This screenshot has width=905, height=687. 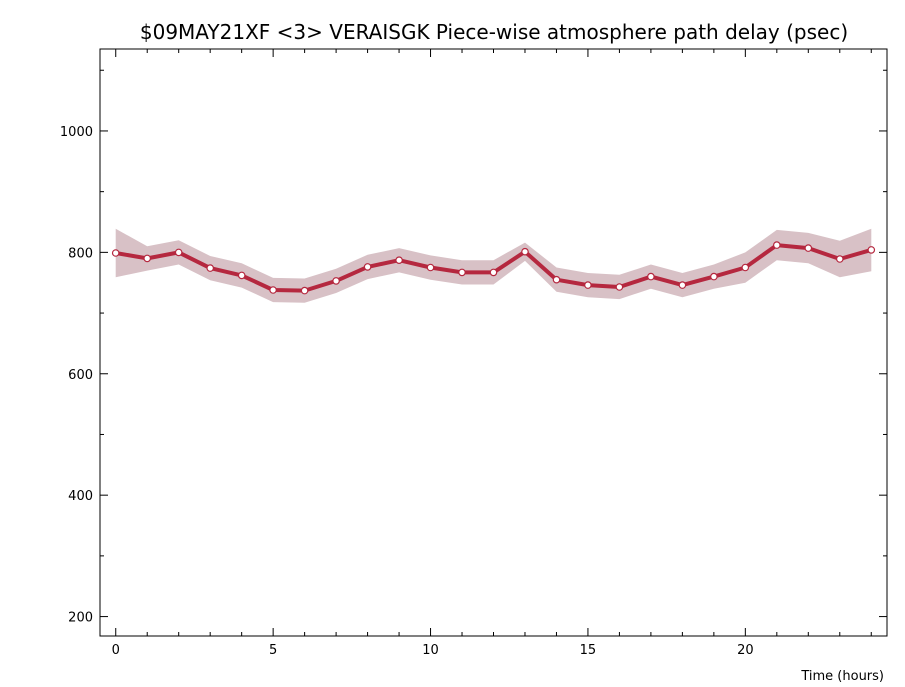 I want to click on y-tick-label: 600, so click(x=80, y=375).